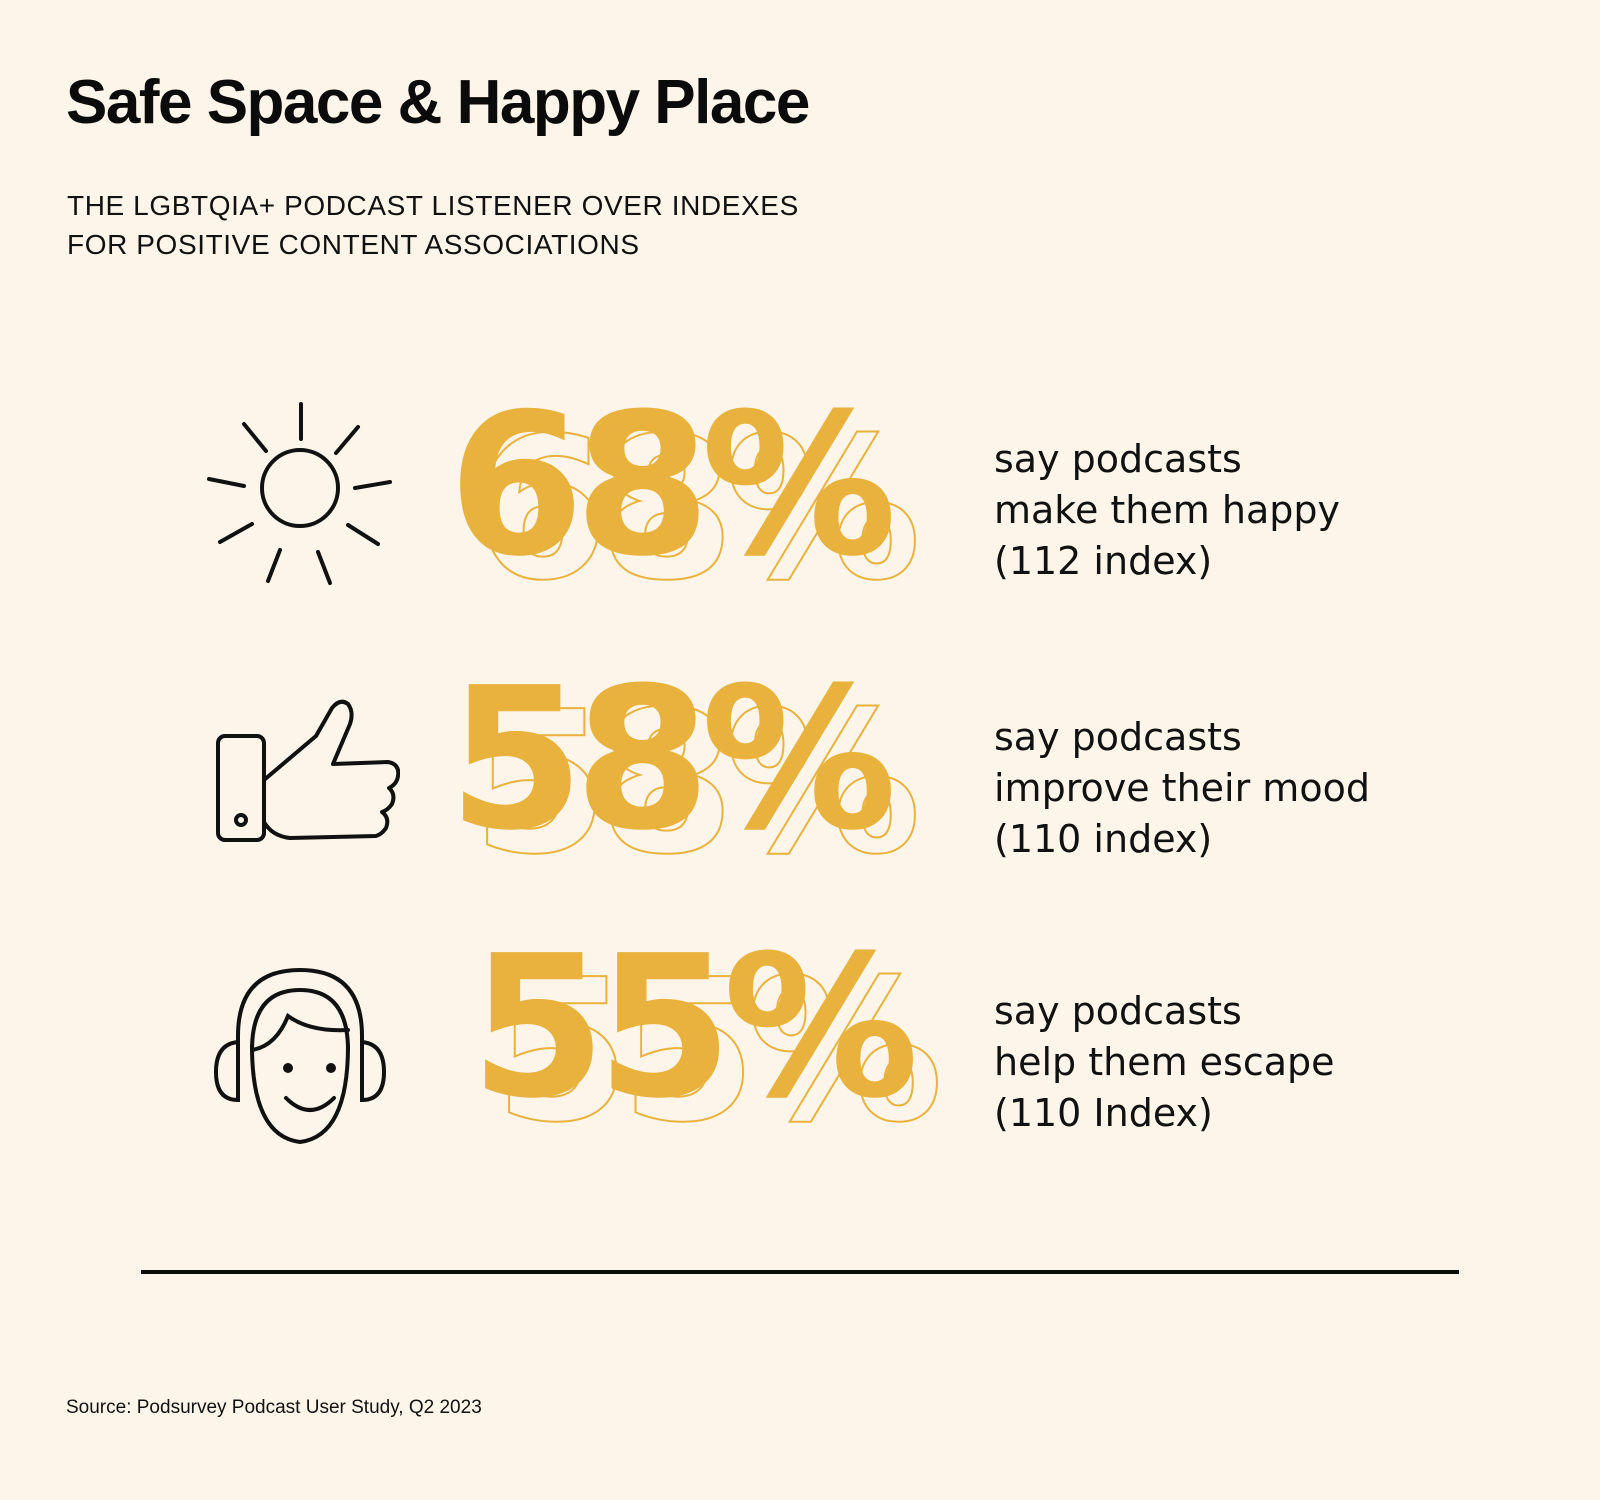  I want to click on stat-value: 58% 58%, so click(685, 772).